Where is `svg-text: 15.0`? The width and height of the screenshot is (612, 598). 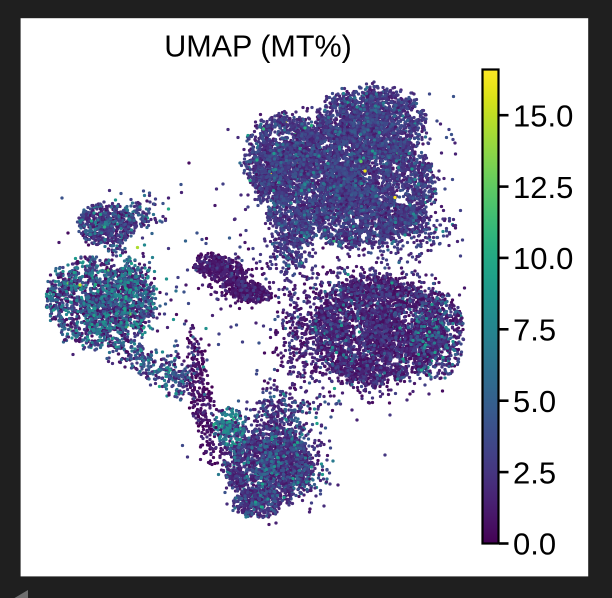 svg-text: 15.0 is located at coordinates (543, 115).